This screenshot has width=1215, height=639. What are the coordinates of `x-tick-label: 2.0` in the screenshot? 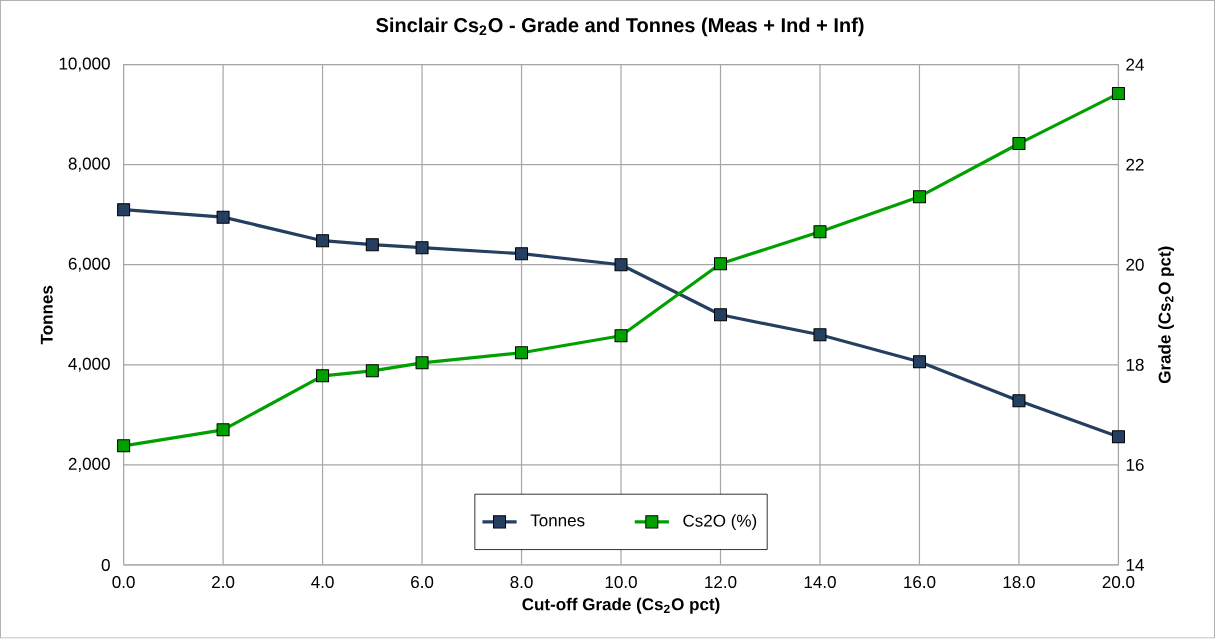 It's located at (223, 582).